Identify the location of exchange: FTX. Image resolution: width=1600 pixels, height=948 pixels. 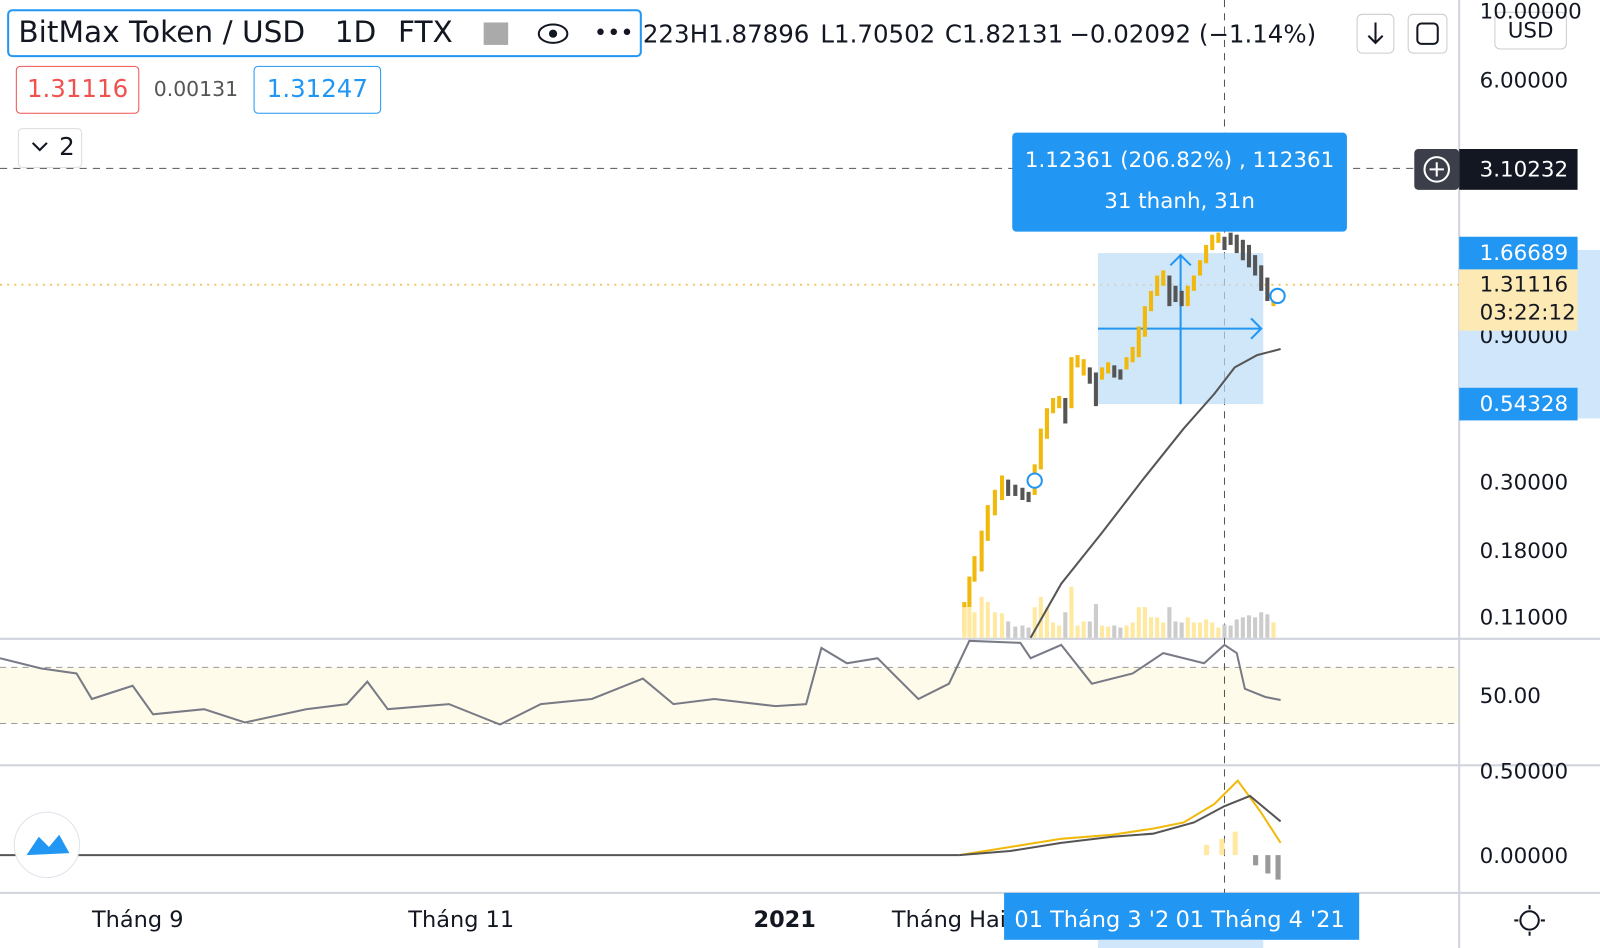
(425, 32).